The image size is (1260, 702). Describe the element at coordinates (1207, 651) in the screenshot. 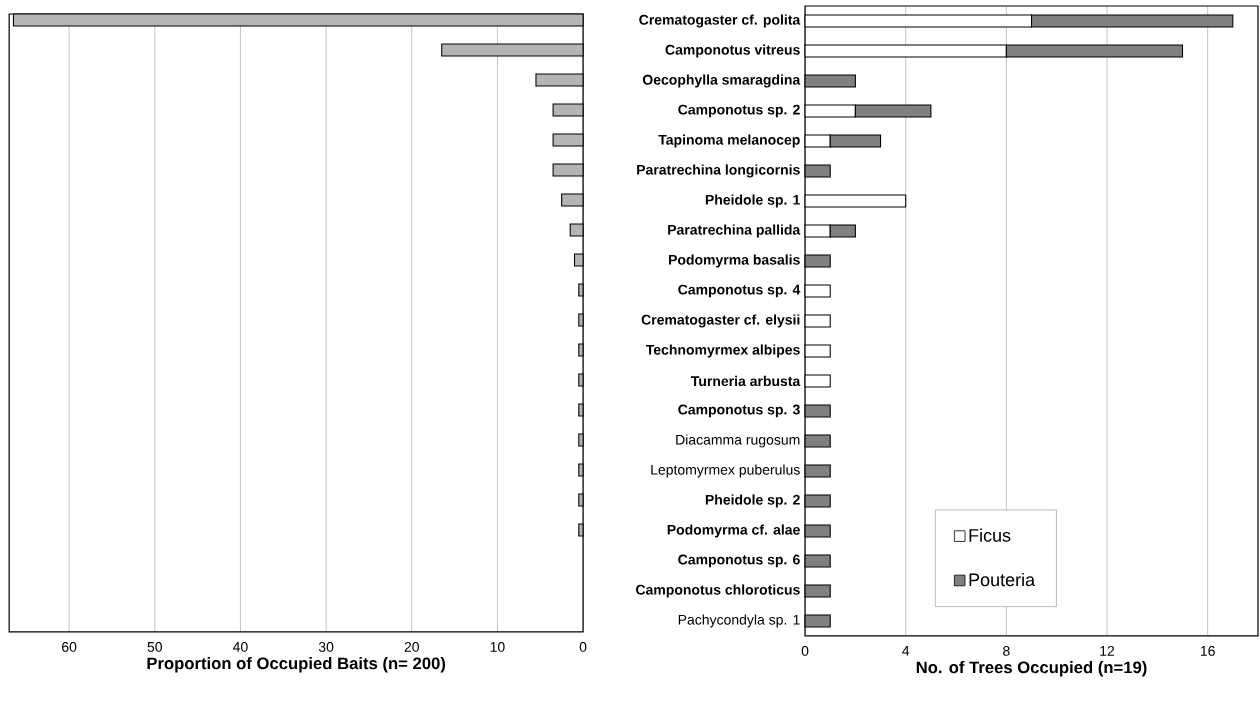

I see `x-tick-label: 16` at that location.